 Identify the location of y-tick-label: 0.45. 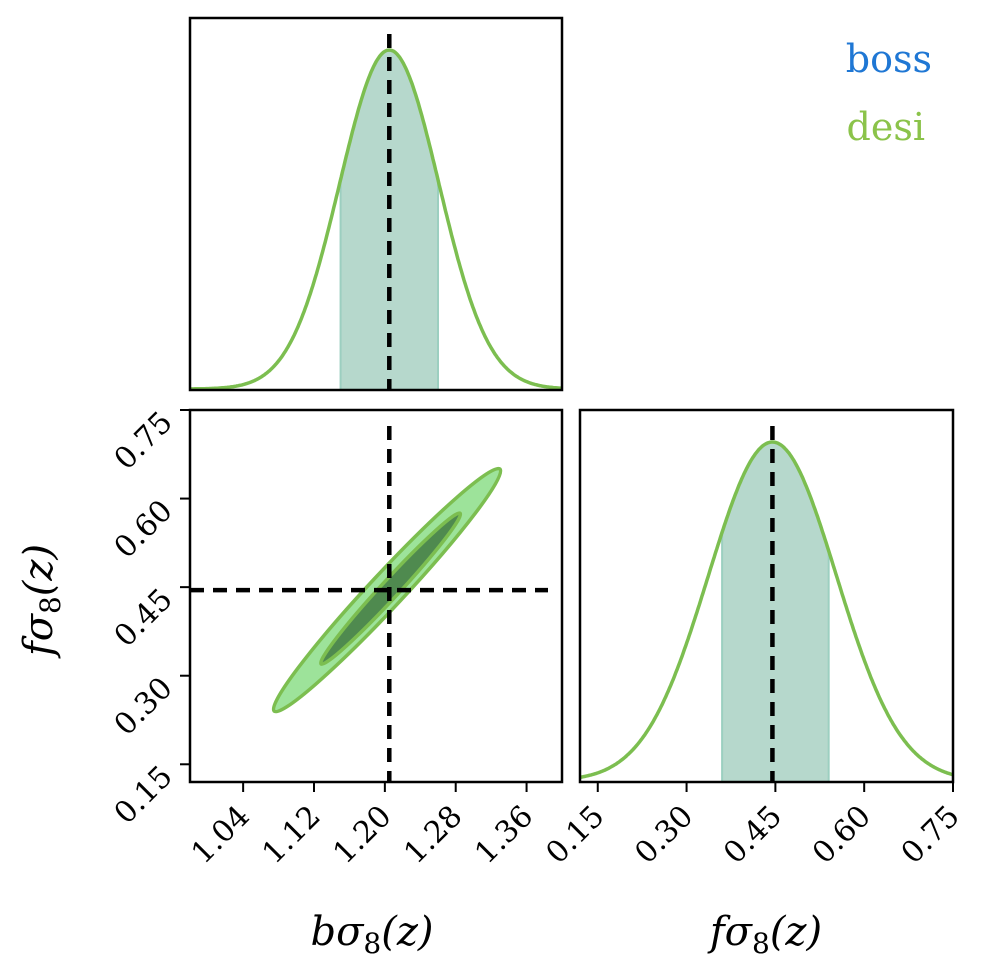
(144, 618).